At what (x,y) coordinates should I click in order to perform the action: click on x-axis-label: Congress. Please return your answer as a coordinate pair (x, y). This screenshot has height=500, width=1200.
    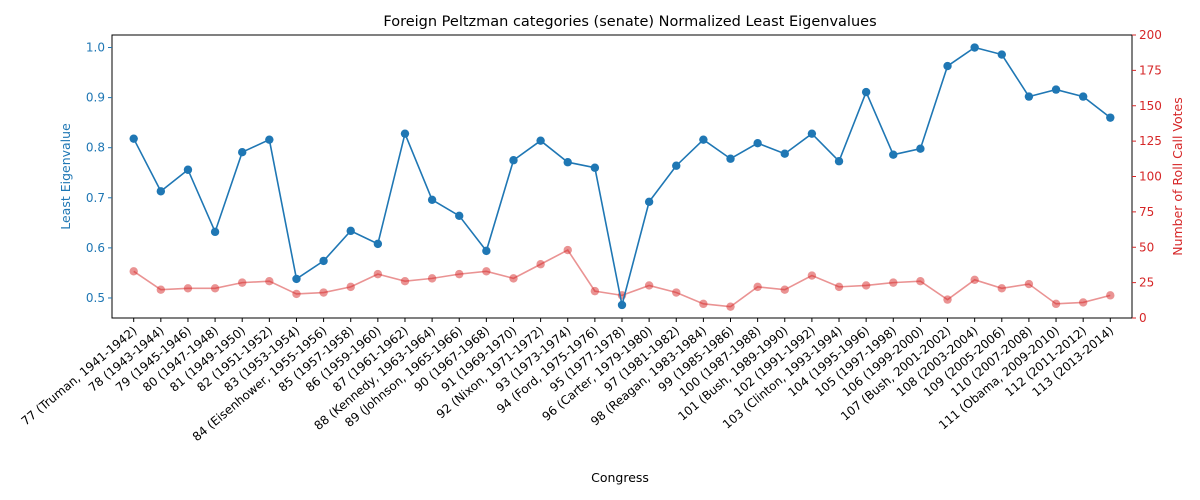
    Looking at the image, I should click on (620, 477).